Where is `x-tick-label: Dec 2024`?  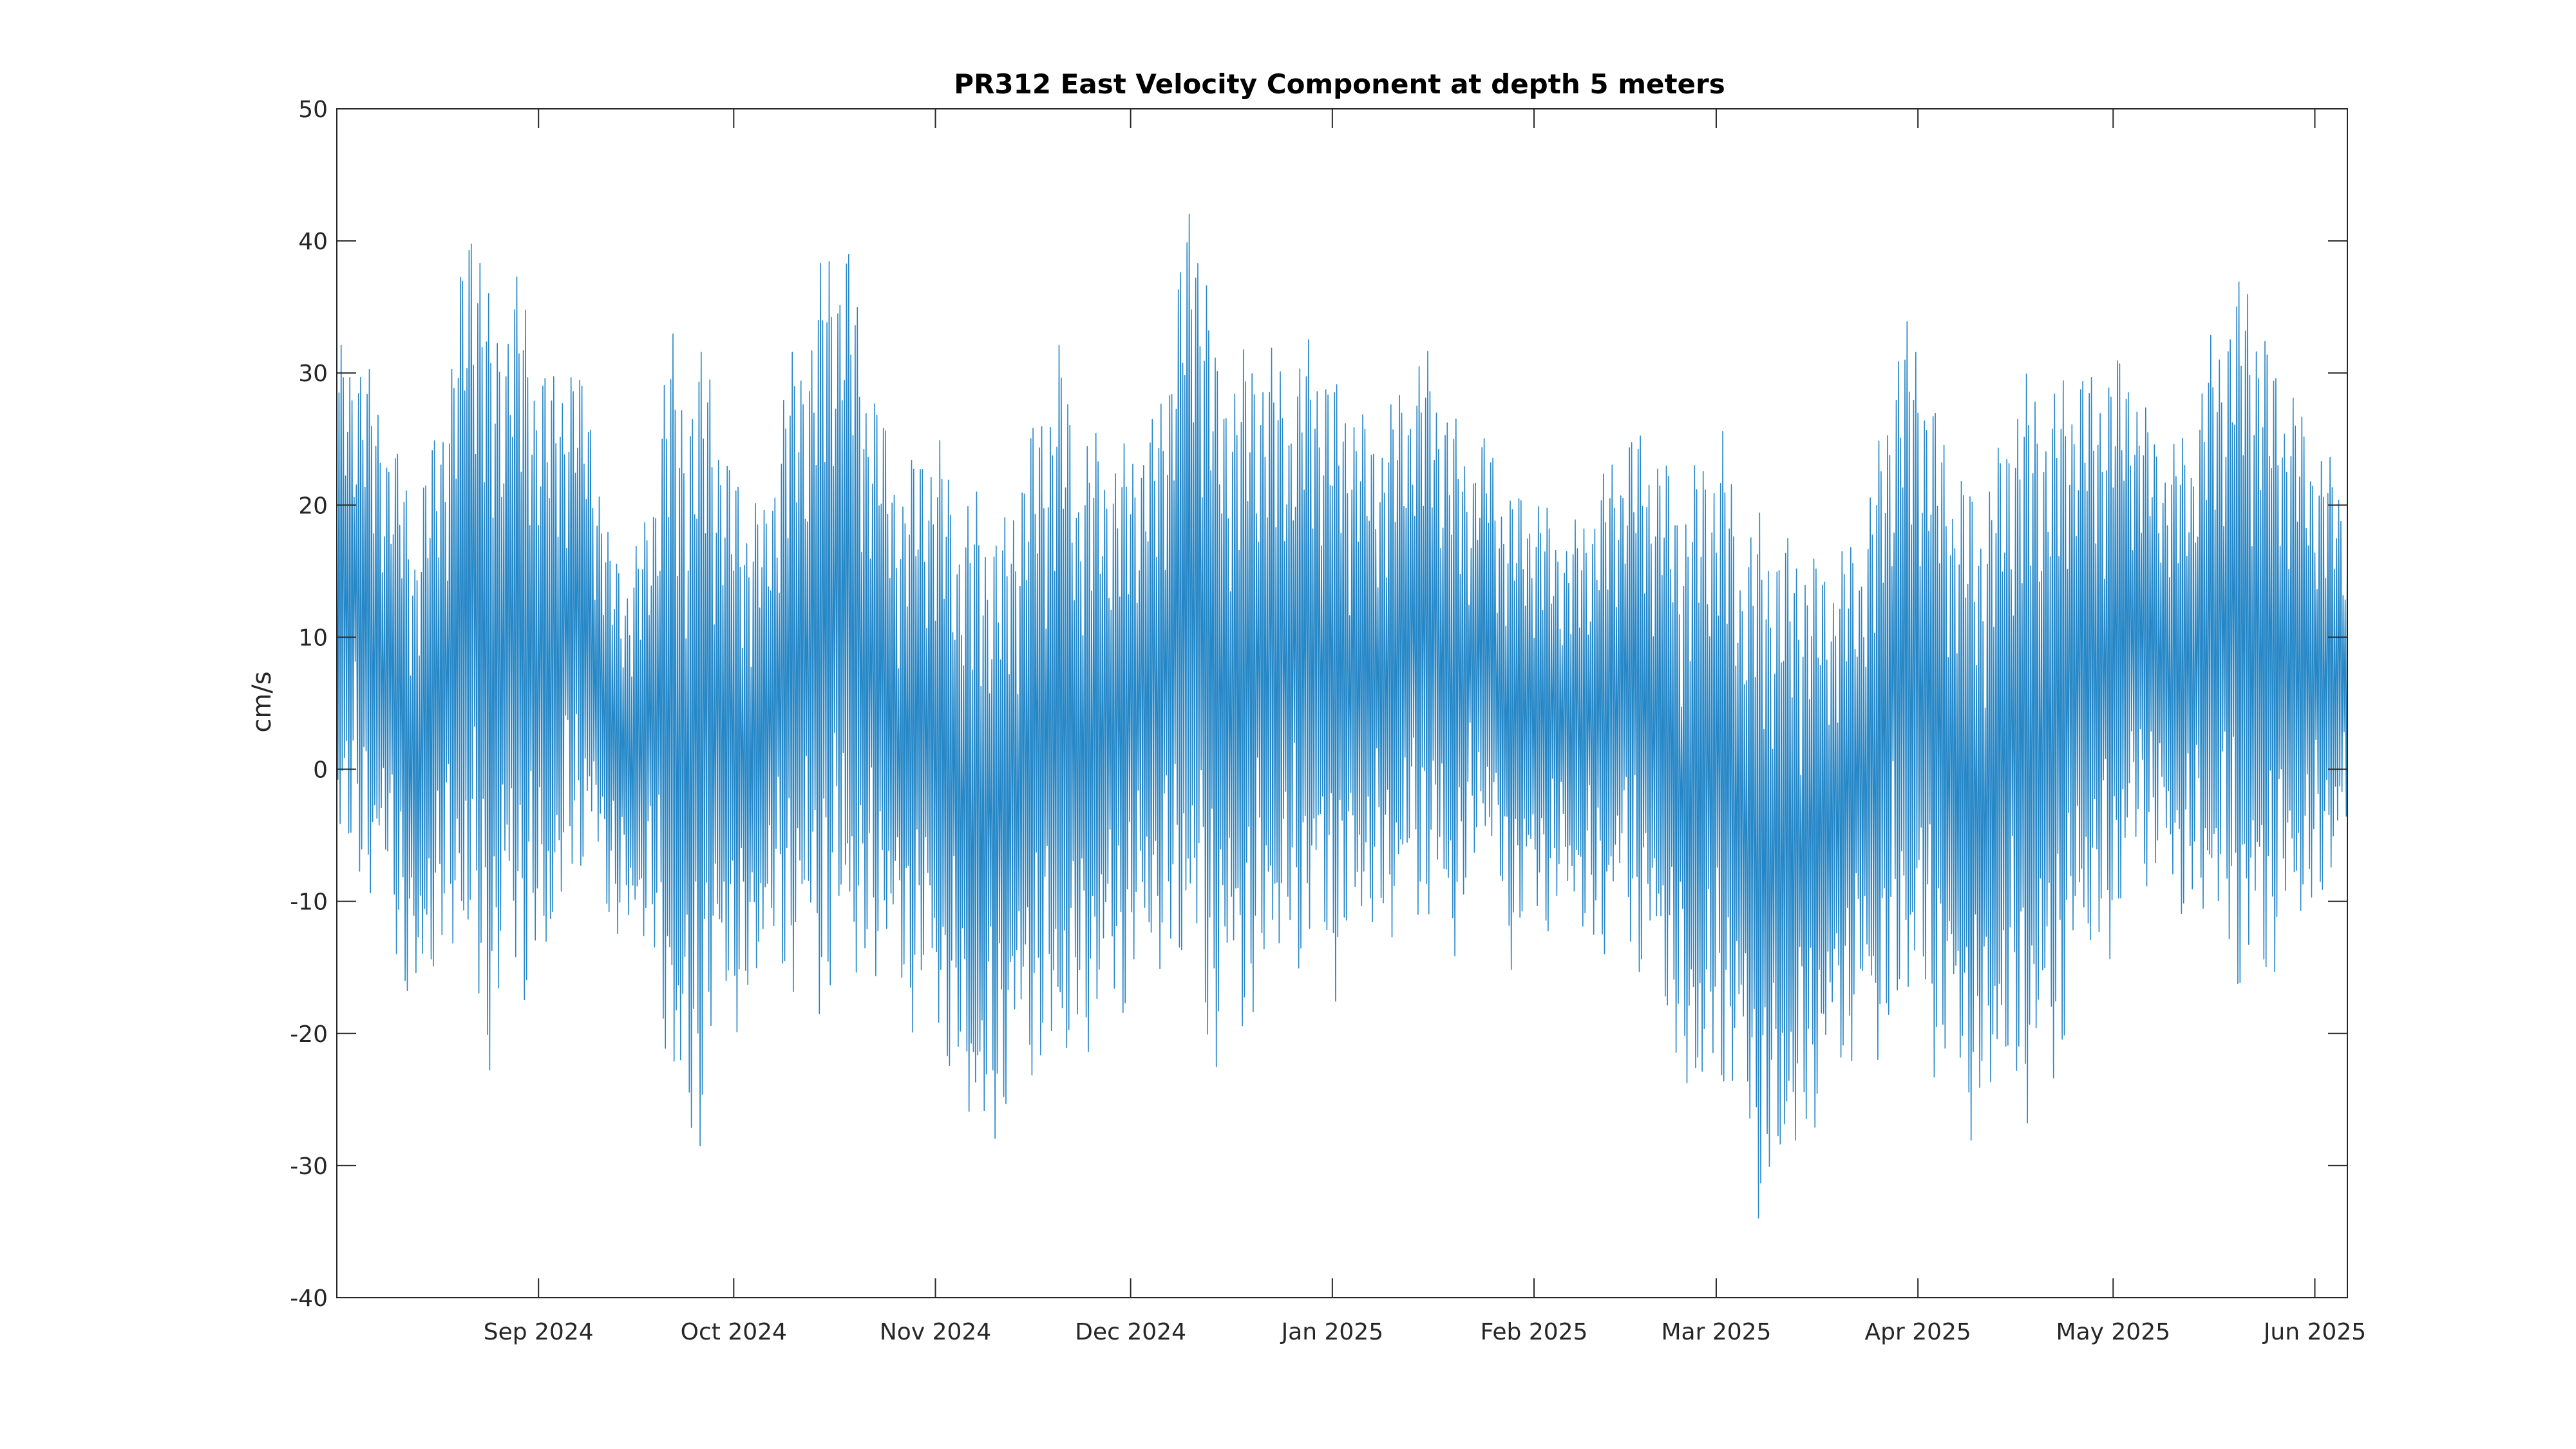
x-tick-label: Dec 2024 is located at coordinates (1130, 1332).